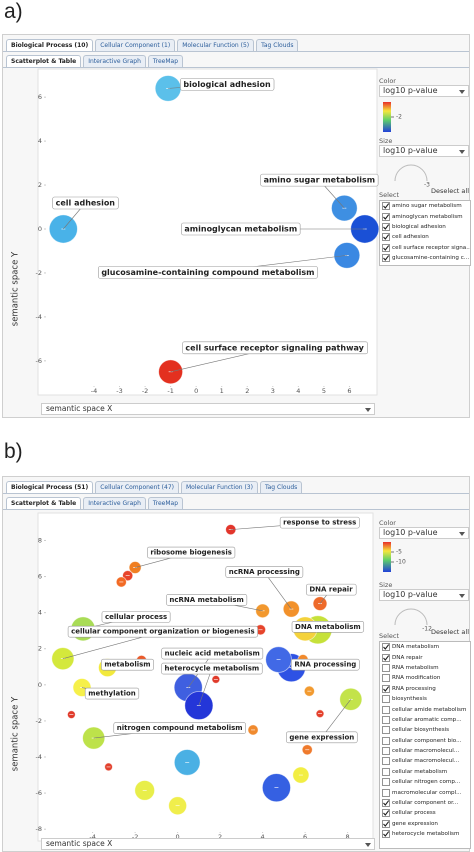 The width and height of the screenshot is (474, 852). Describe the element at coordinates (39, 317) in the screenshot. I see `y-tick-label: -4` at that location.